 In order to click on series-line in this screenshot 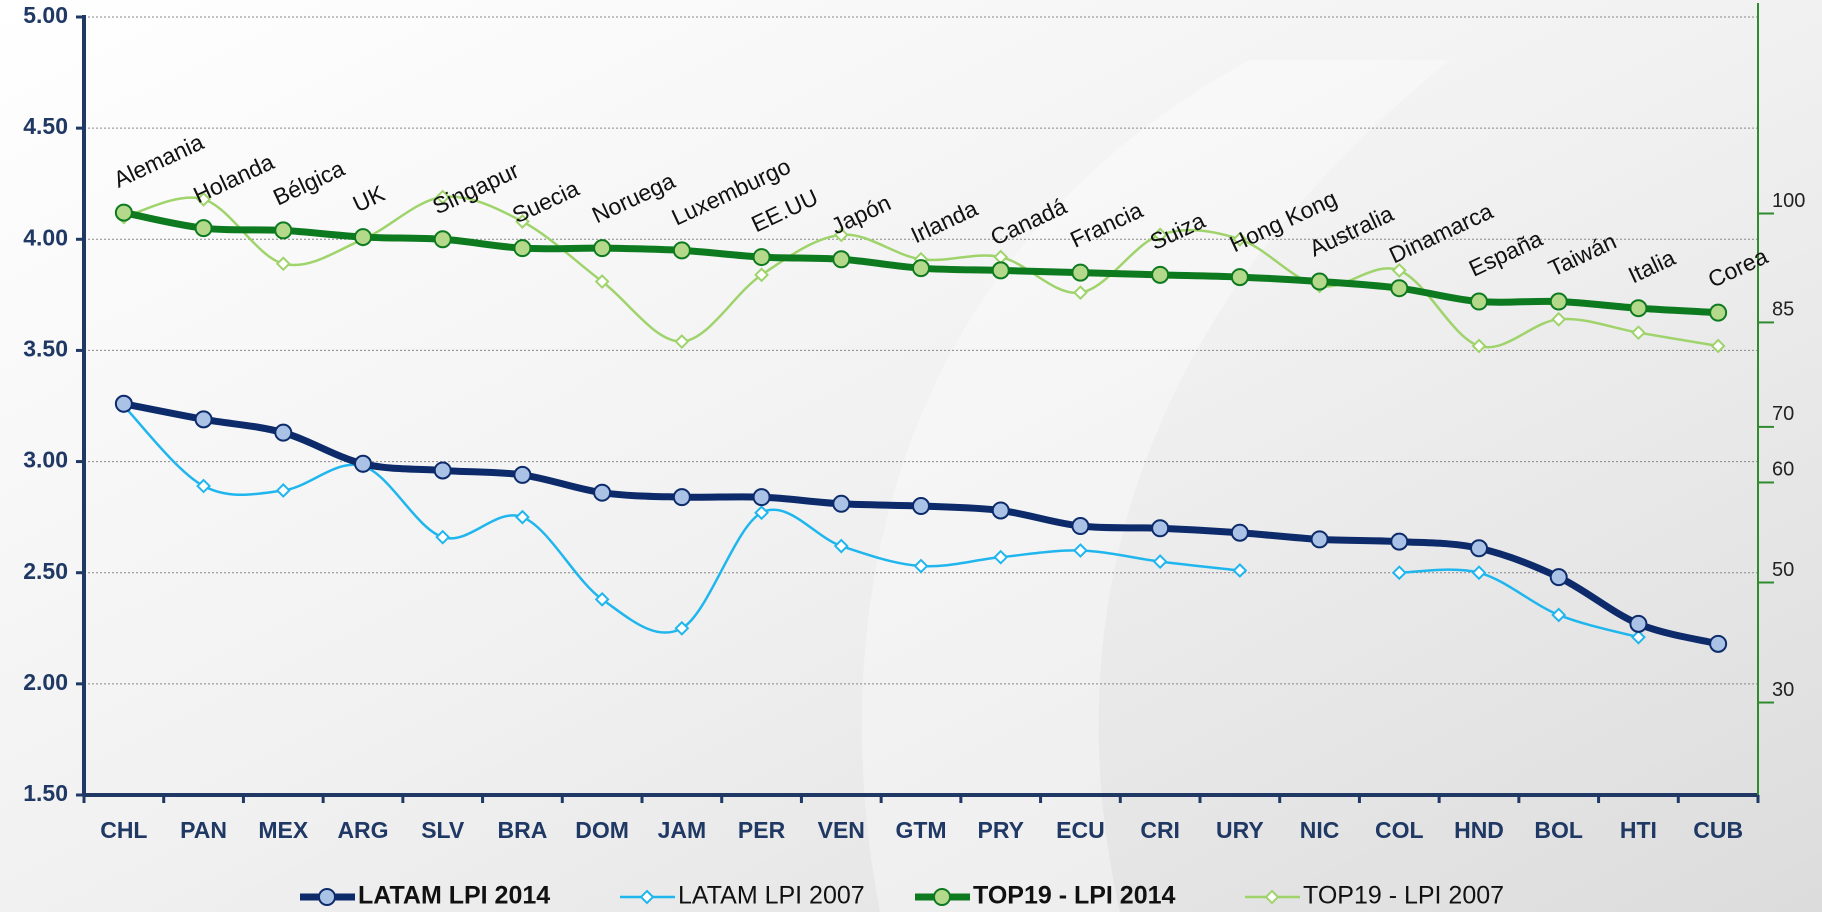, I will do `click(1519, 603)`.